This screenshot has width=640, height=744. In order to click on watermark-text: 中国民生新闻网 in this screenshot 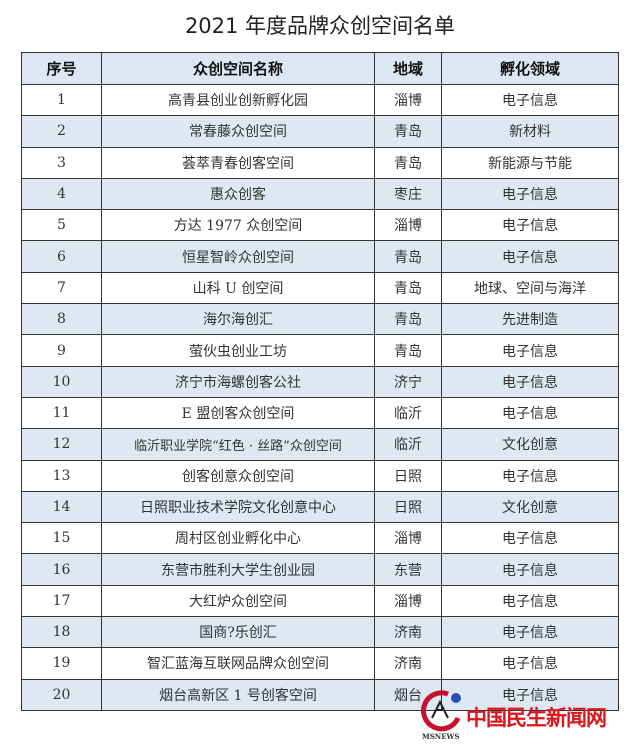, I will do `click(536, 718)`.